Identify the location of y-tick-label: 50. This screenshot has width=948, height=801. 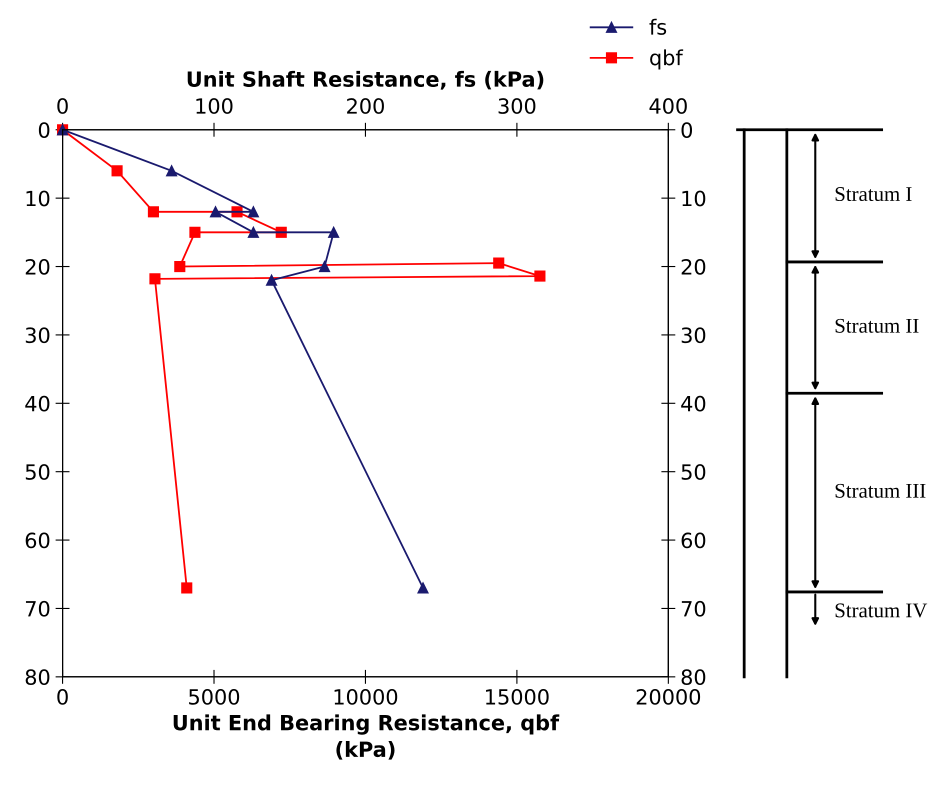
(38, 472).